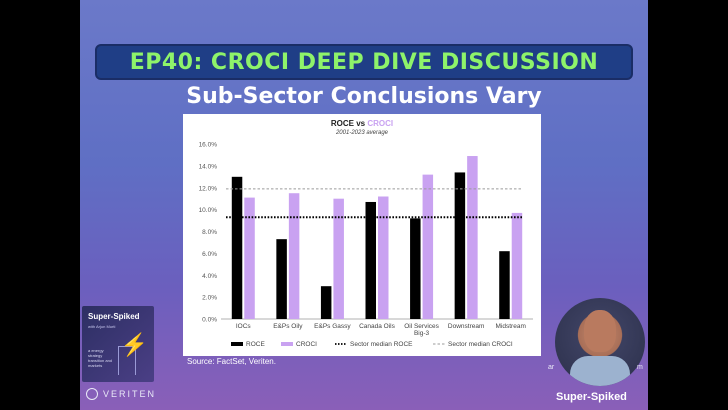  What do you see at coordinates (244, 326) in the screenshot?
I see `x-tick-label: IOCs` at bounding box center [244, 326].